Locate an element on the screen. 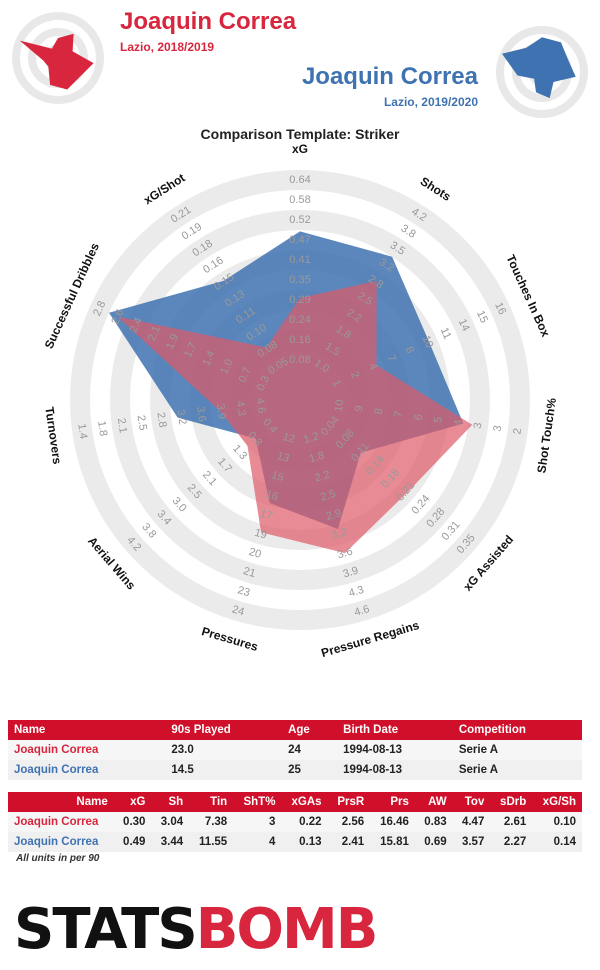 This screenshot has width=600, height=970. table_stats-header-cell: Tov is located at coordinates (471, 802).